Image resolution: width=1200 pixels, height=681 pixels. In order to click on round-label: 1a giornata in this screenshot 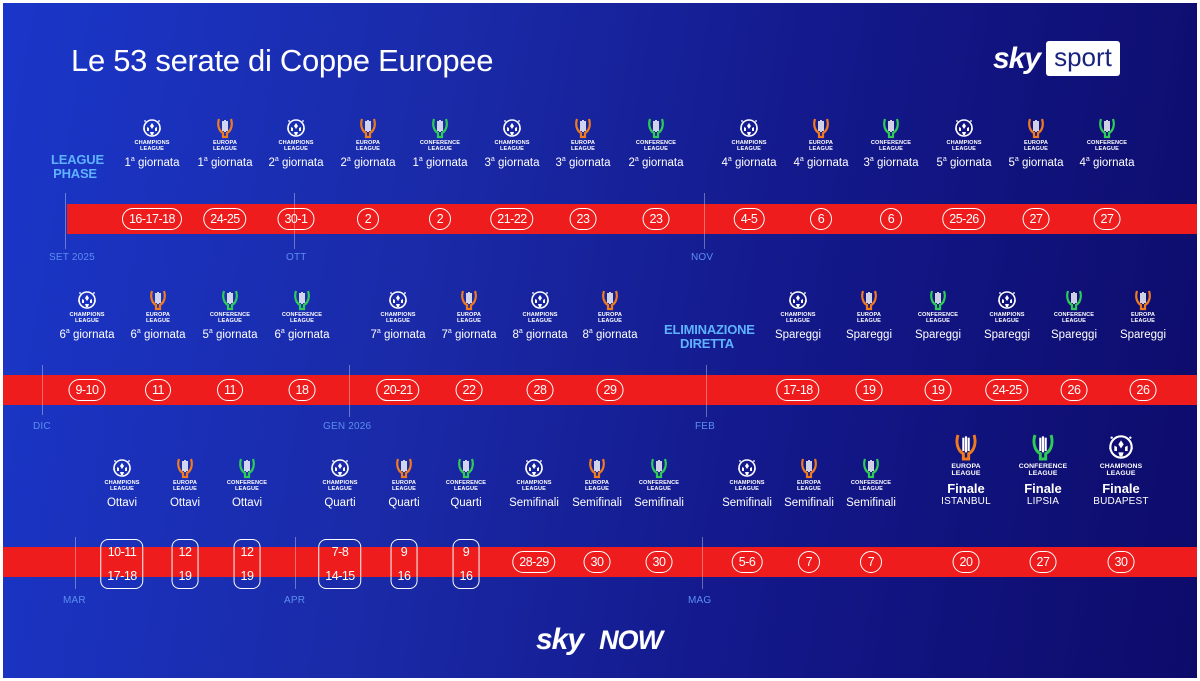, I will do `click(225, 162)`.